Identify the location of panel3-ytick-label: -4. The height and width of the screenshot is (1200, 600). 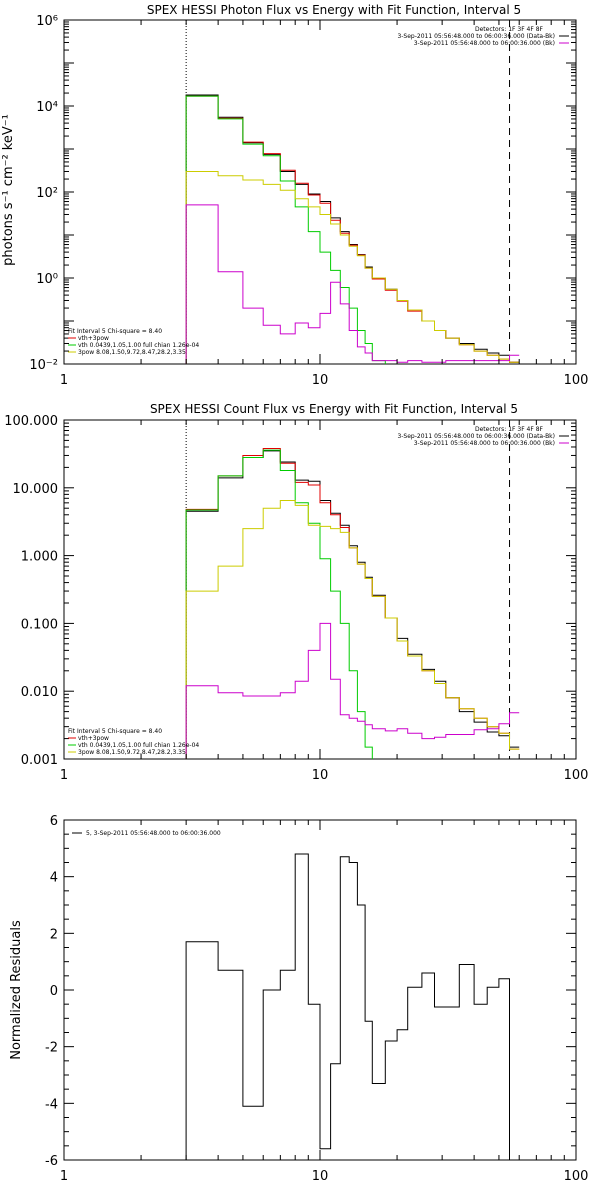
(51, 1104).